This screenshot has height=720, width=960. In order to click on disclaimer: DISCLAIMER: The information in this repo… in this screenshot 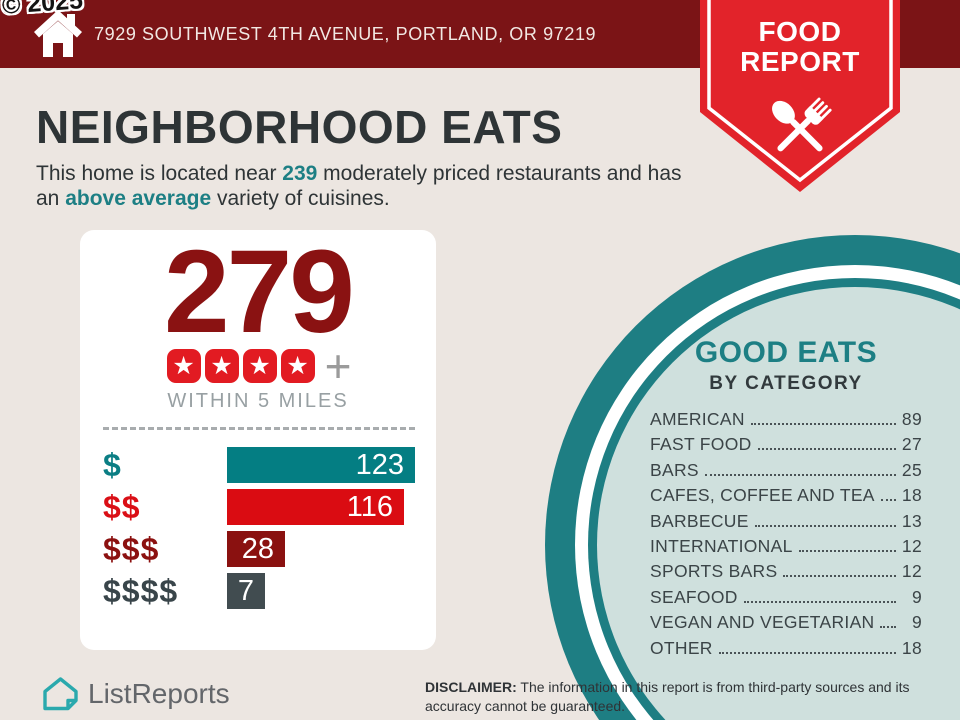, I will do `click(683, 696)`.